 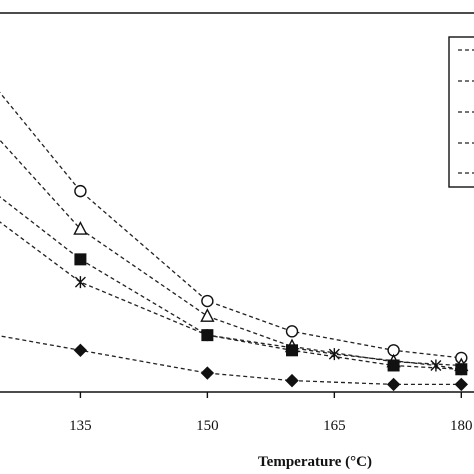 I want to click on x-tick-label: 180, so click(x=461, y=426).